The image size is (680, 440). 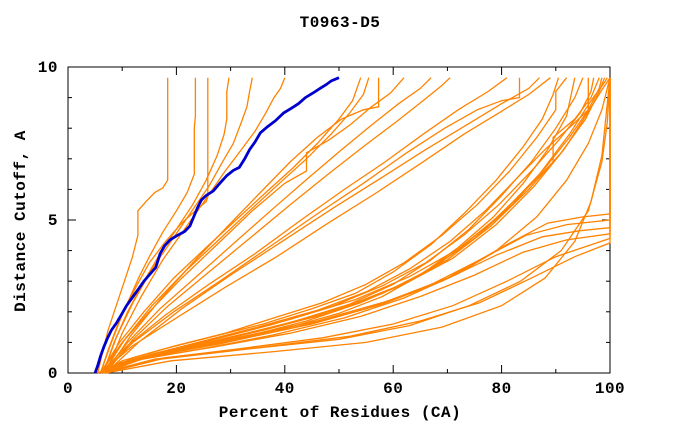 I want to click on chart-title: T0963-D5, so click(x=340, y=23).